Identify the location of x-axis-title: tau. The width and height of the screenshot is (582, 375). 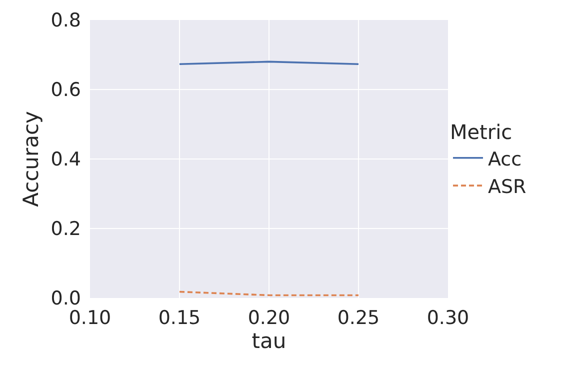
(269, 341).